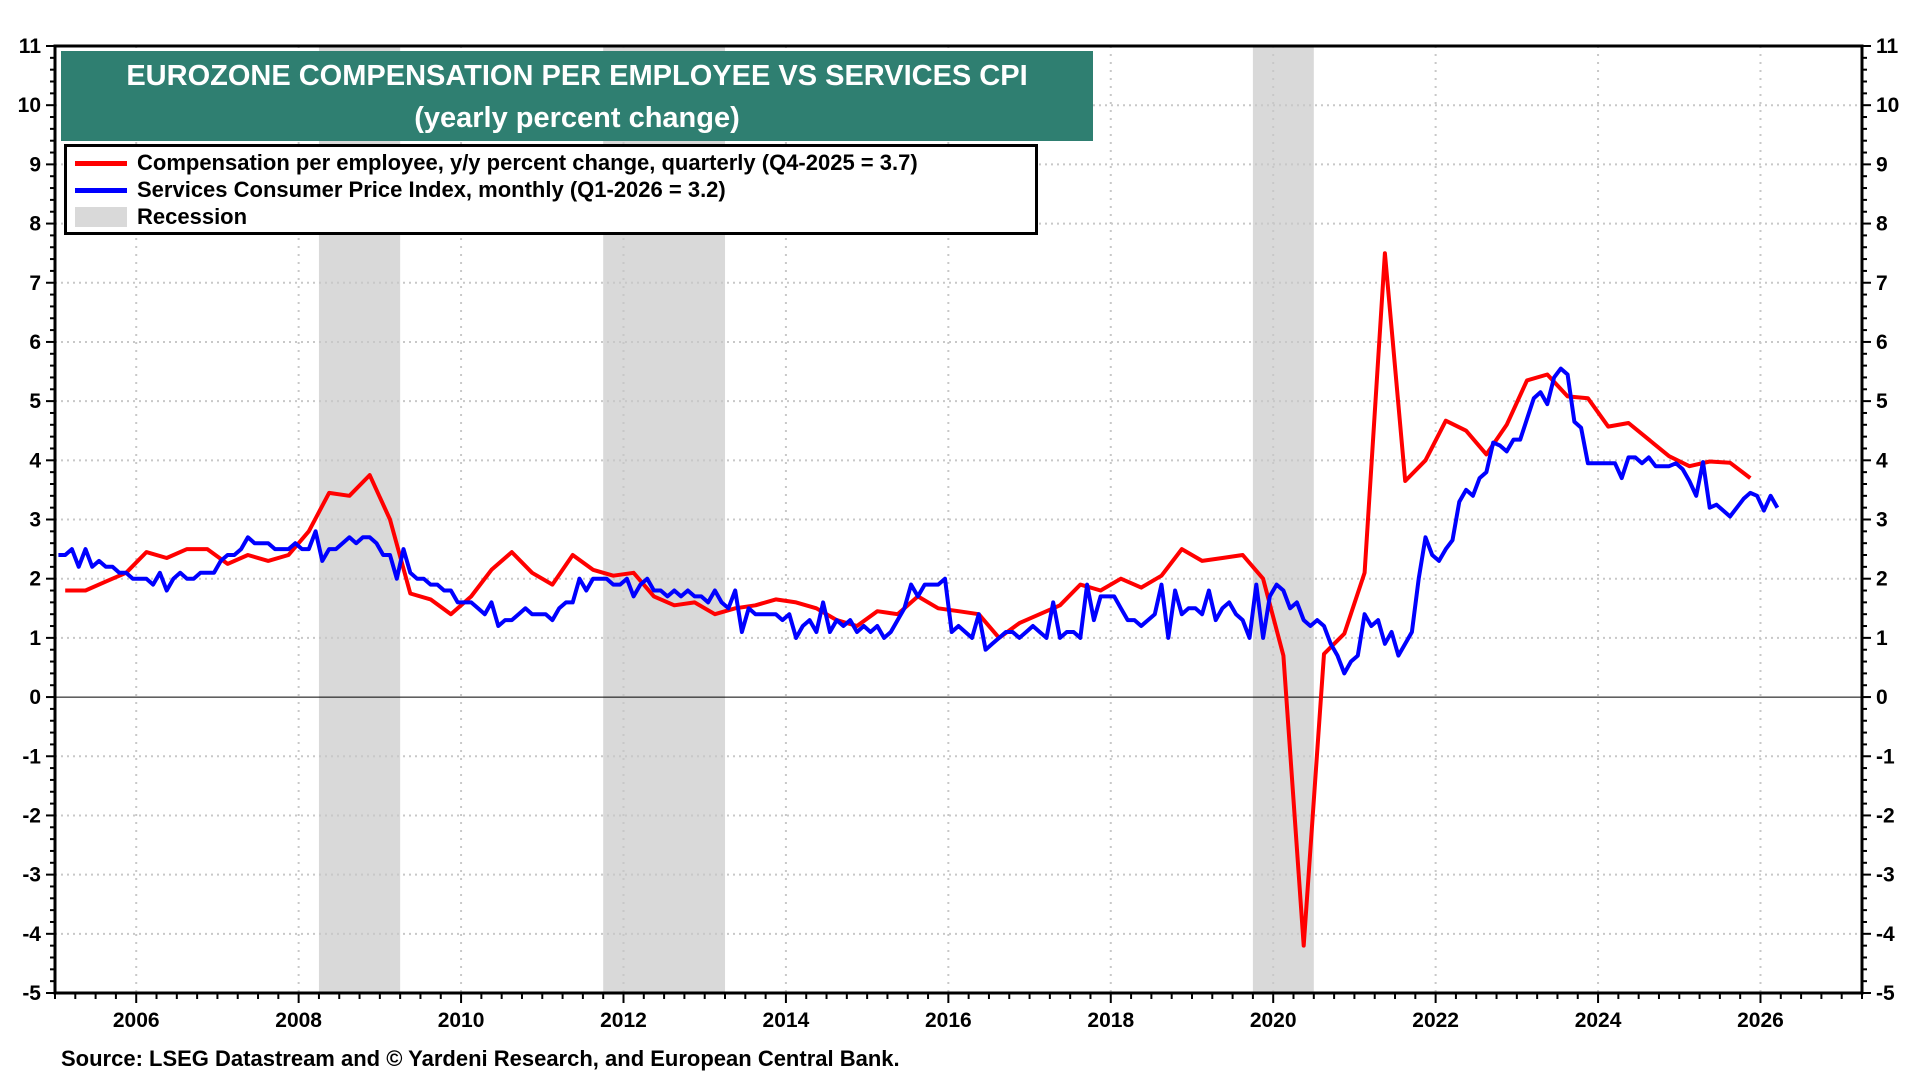 This screenshot has height=1080, width=1920. I want to click on x-tick-label: 2020, so click(1273, 1020).